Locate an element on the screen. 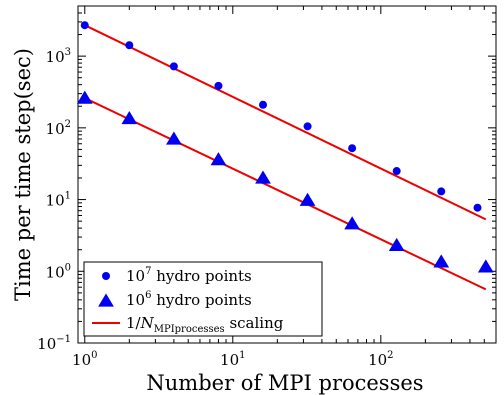  y-tick-label: 10⁰ is located at coordinates (58, 271).